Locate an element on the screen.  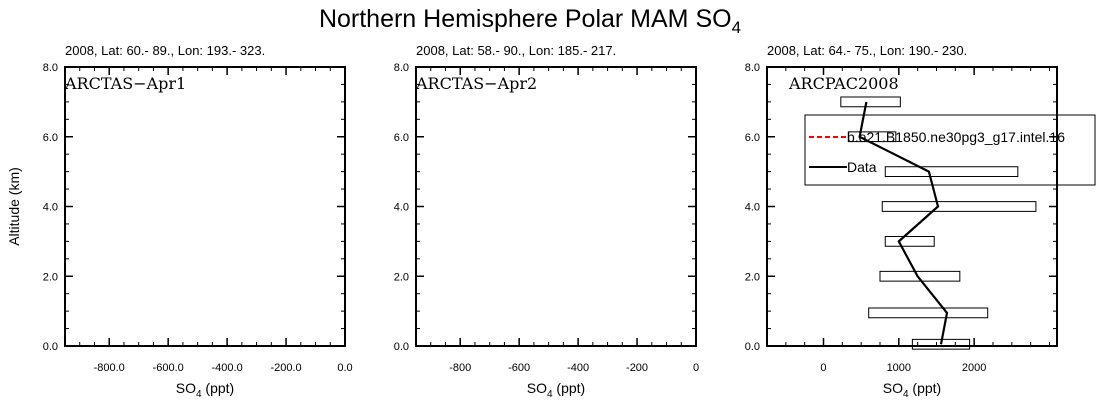
chart-2-xtick-label-1: -600 is located at coordinates (519, 368).